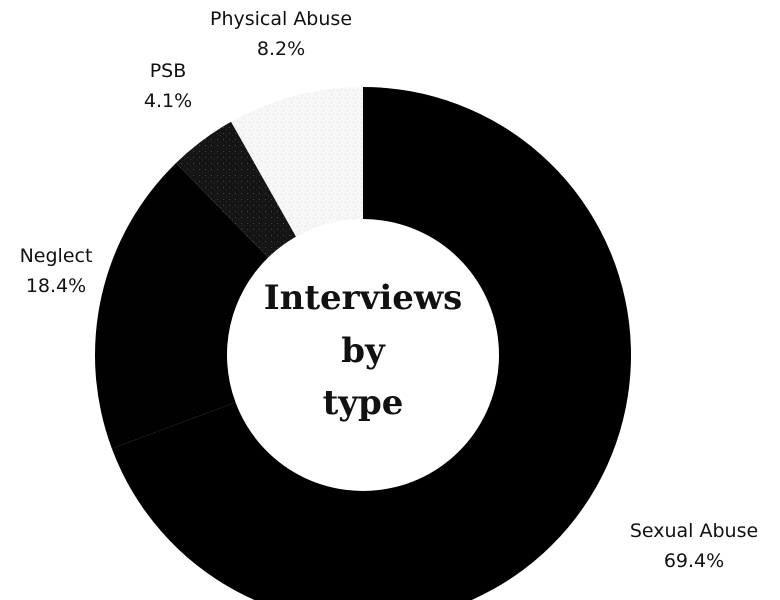 Image resolution: width=780 pixels, height=600 pixels. I want to click on slice-label-value: 18.4%, so click(56, 286).